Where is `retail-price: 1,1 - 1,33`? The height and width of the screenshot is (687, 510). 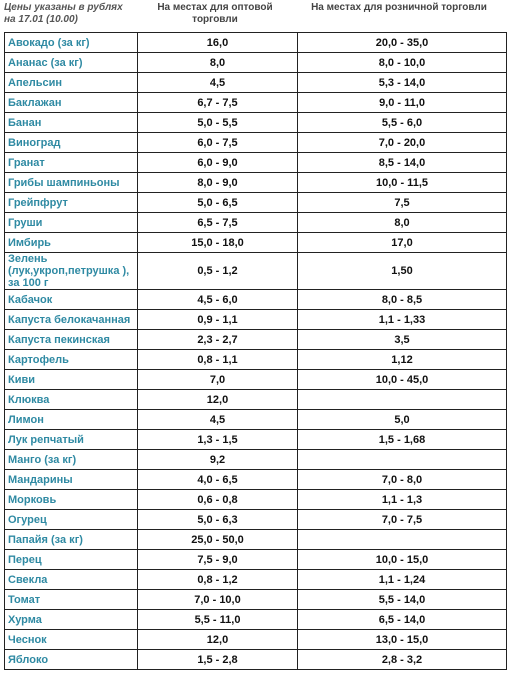 retail-price: 1,1 - 1,33 is located at coordinates (402, 319).